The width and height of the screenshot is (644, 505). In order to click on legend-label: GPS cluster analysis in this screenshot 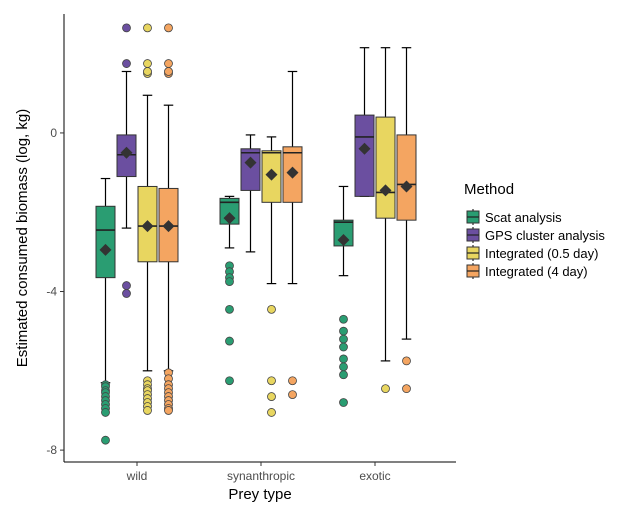, I will do `click(545, 235)`.